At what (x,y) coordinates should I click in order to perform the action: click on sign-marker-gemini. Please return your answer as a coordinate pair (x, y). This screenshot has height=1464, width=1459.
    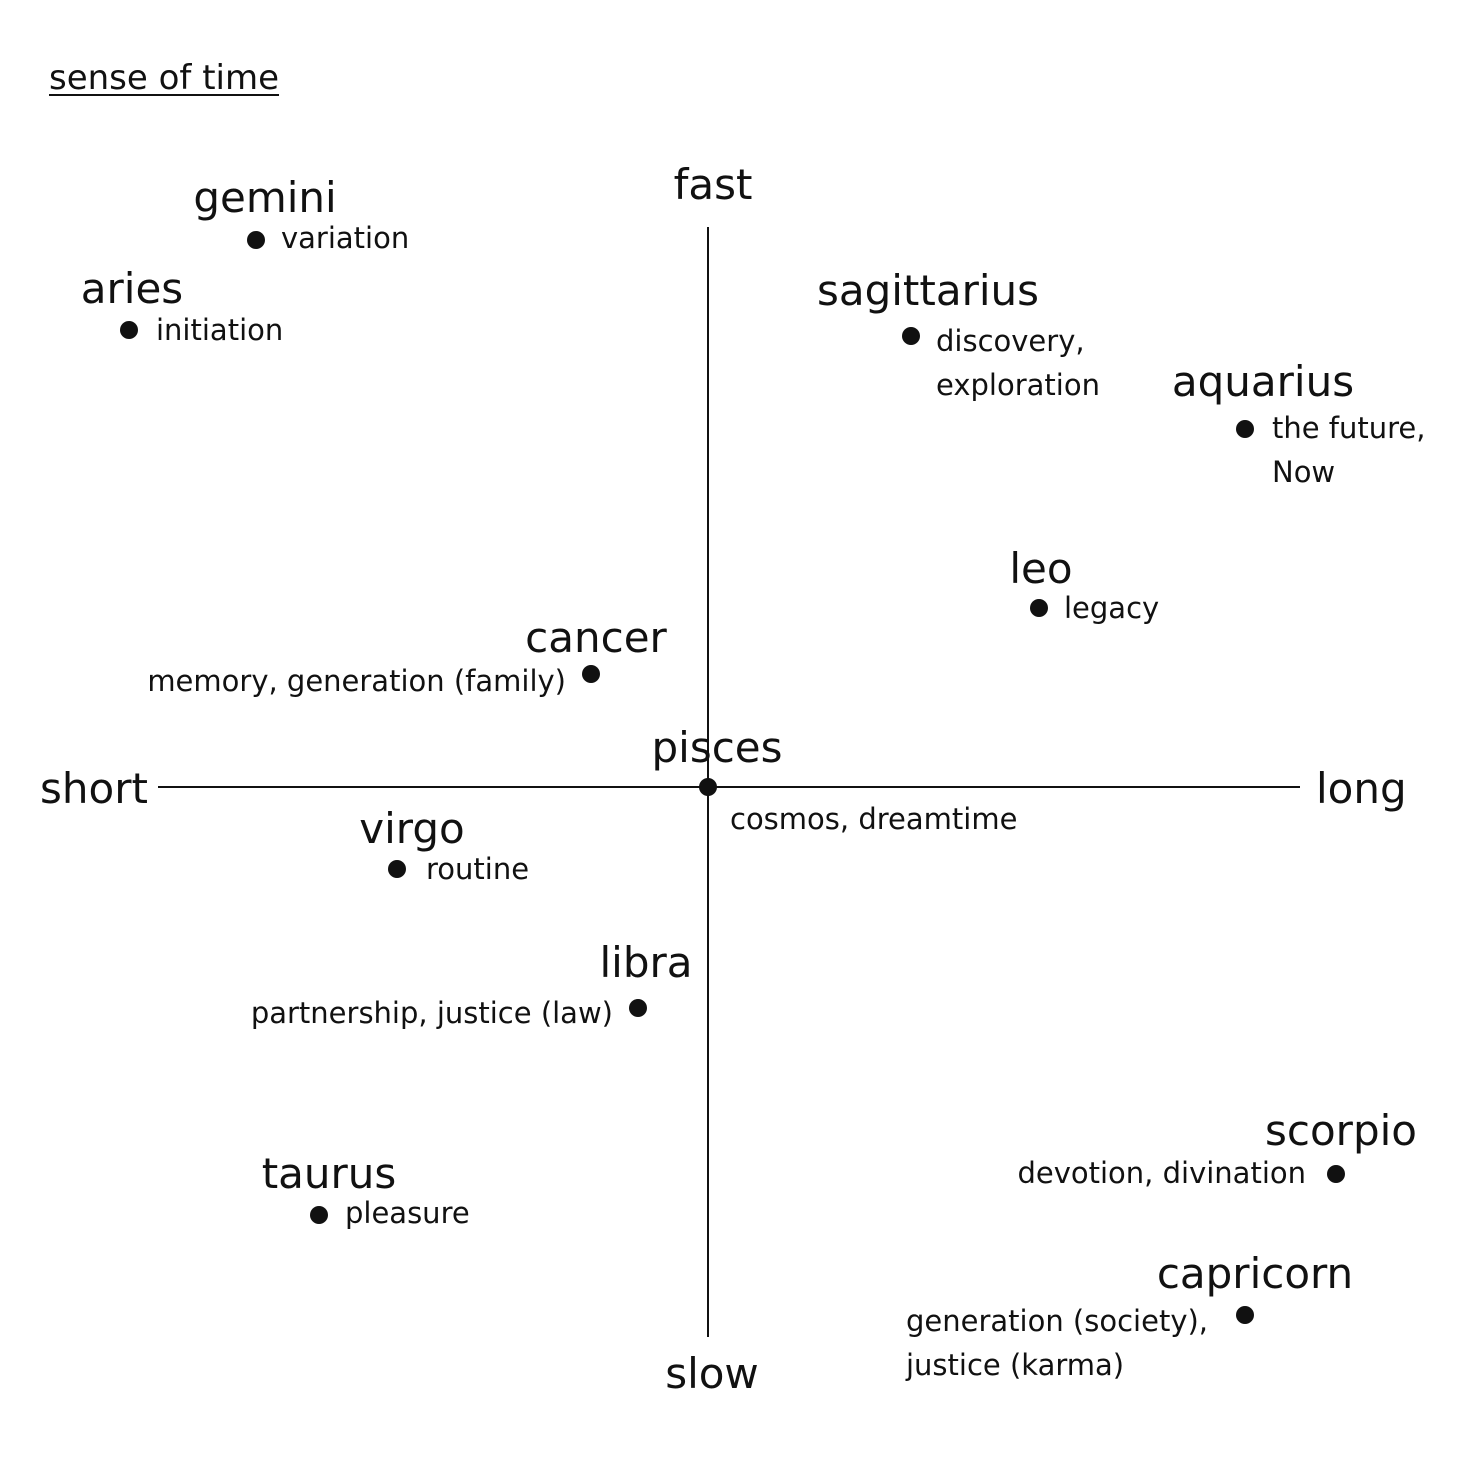
    Looking at the image, I should click on (256, 240).